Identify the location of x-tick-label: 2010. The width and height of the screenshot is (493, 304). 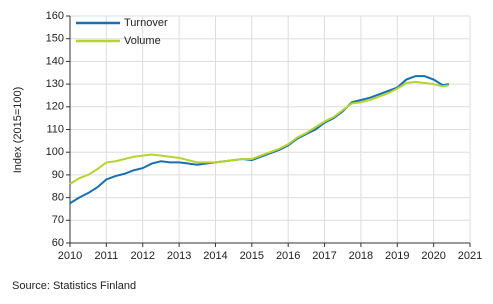
(70, 256).